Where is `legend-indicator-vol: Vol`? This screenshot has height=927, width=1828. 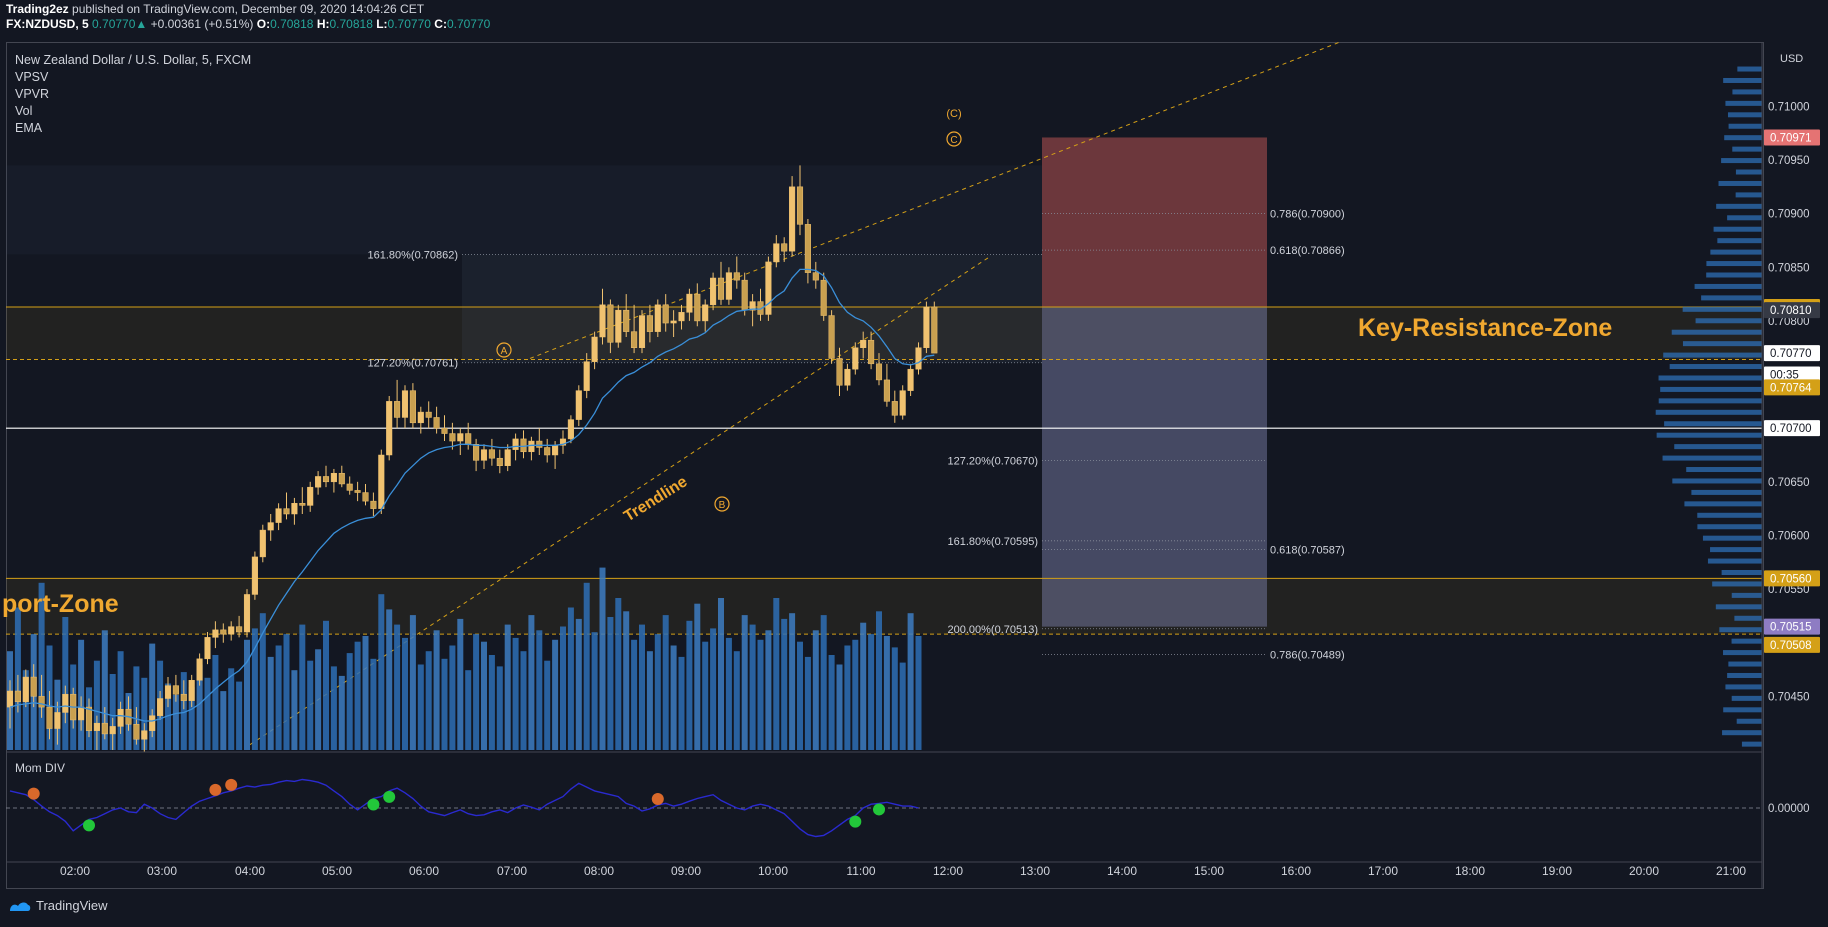 legend-indicator-vol: Vol is located at coordinates (24, 111).